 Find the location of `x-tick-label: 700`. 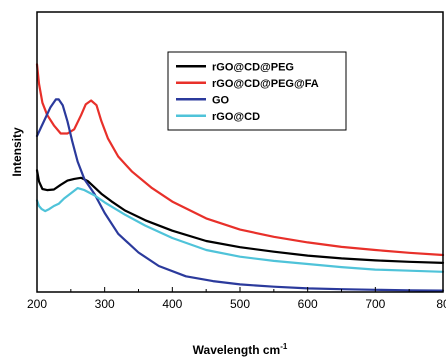

x-tick-label: 700 is located at coordinates (375, 304).